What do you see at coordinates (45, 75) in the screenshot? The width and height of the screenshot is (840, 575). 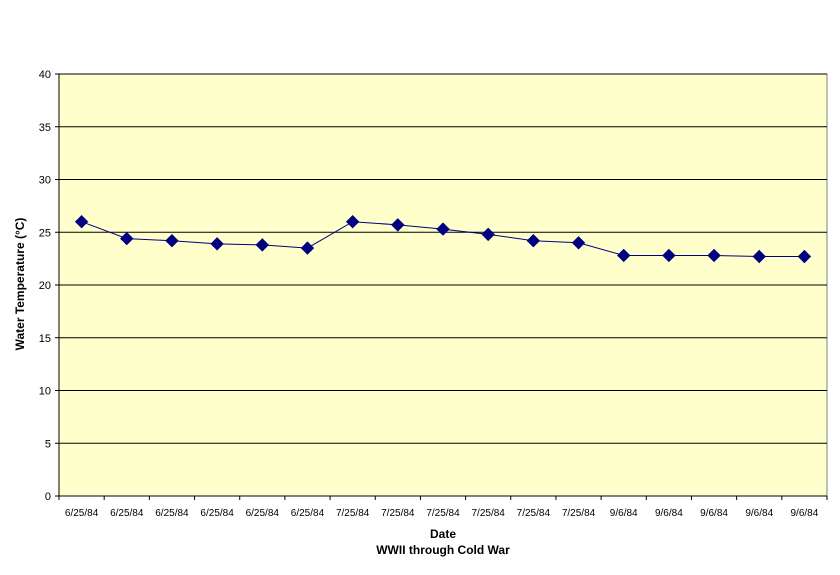 I see `y-tick-label: 40` at bounding box center [45, 75].